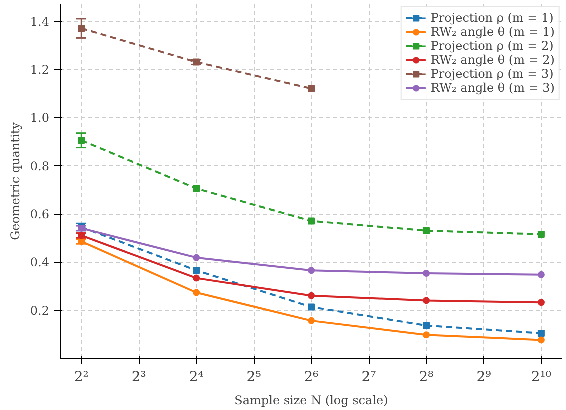 This screenshot has height=410, width=566. Describe the element at coordinates (312, 378) in the screenshot. I see `x-tick-label: 2⁶` at that location.